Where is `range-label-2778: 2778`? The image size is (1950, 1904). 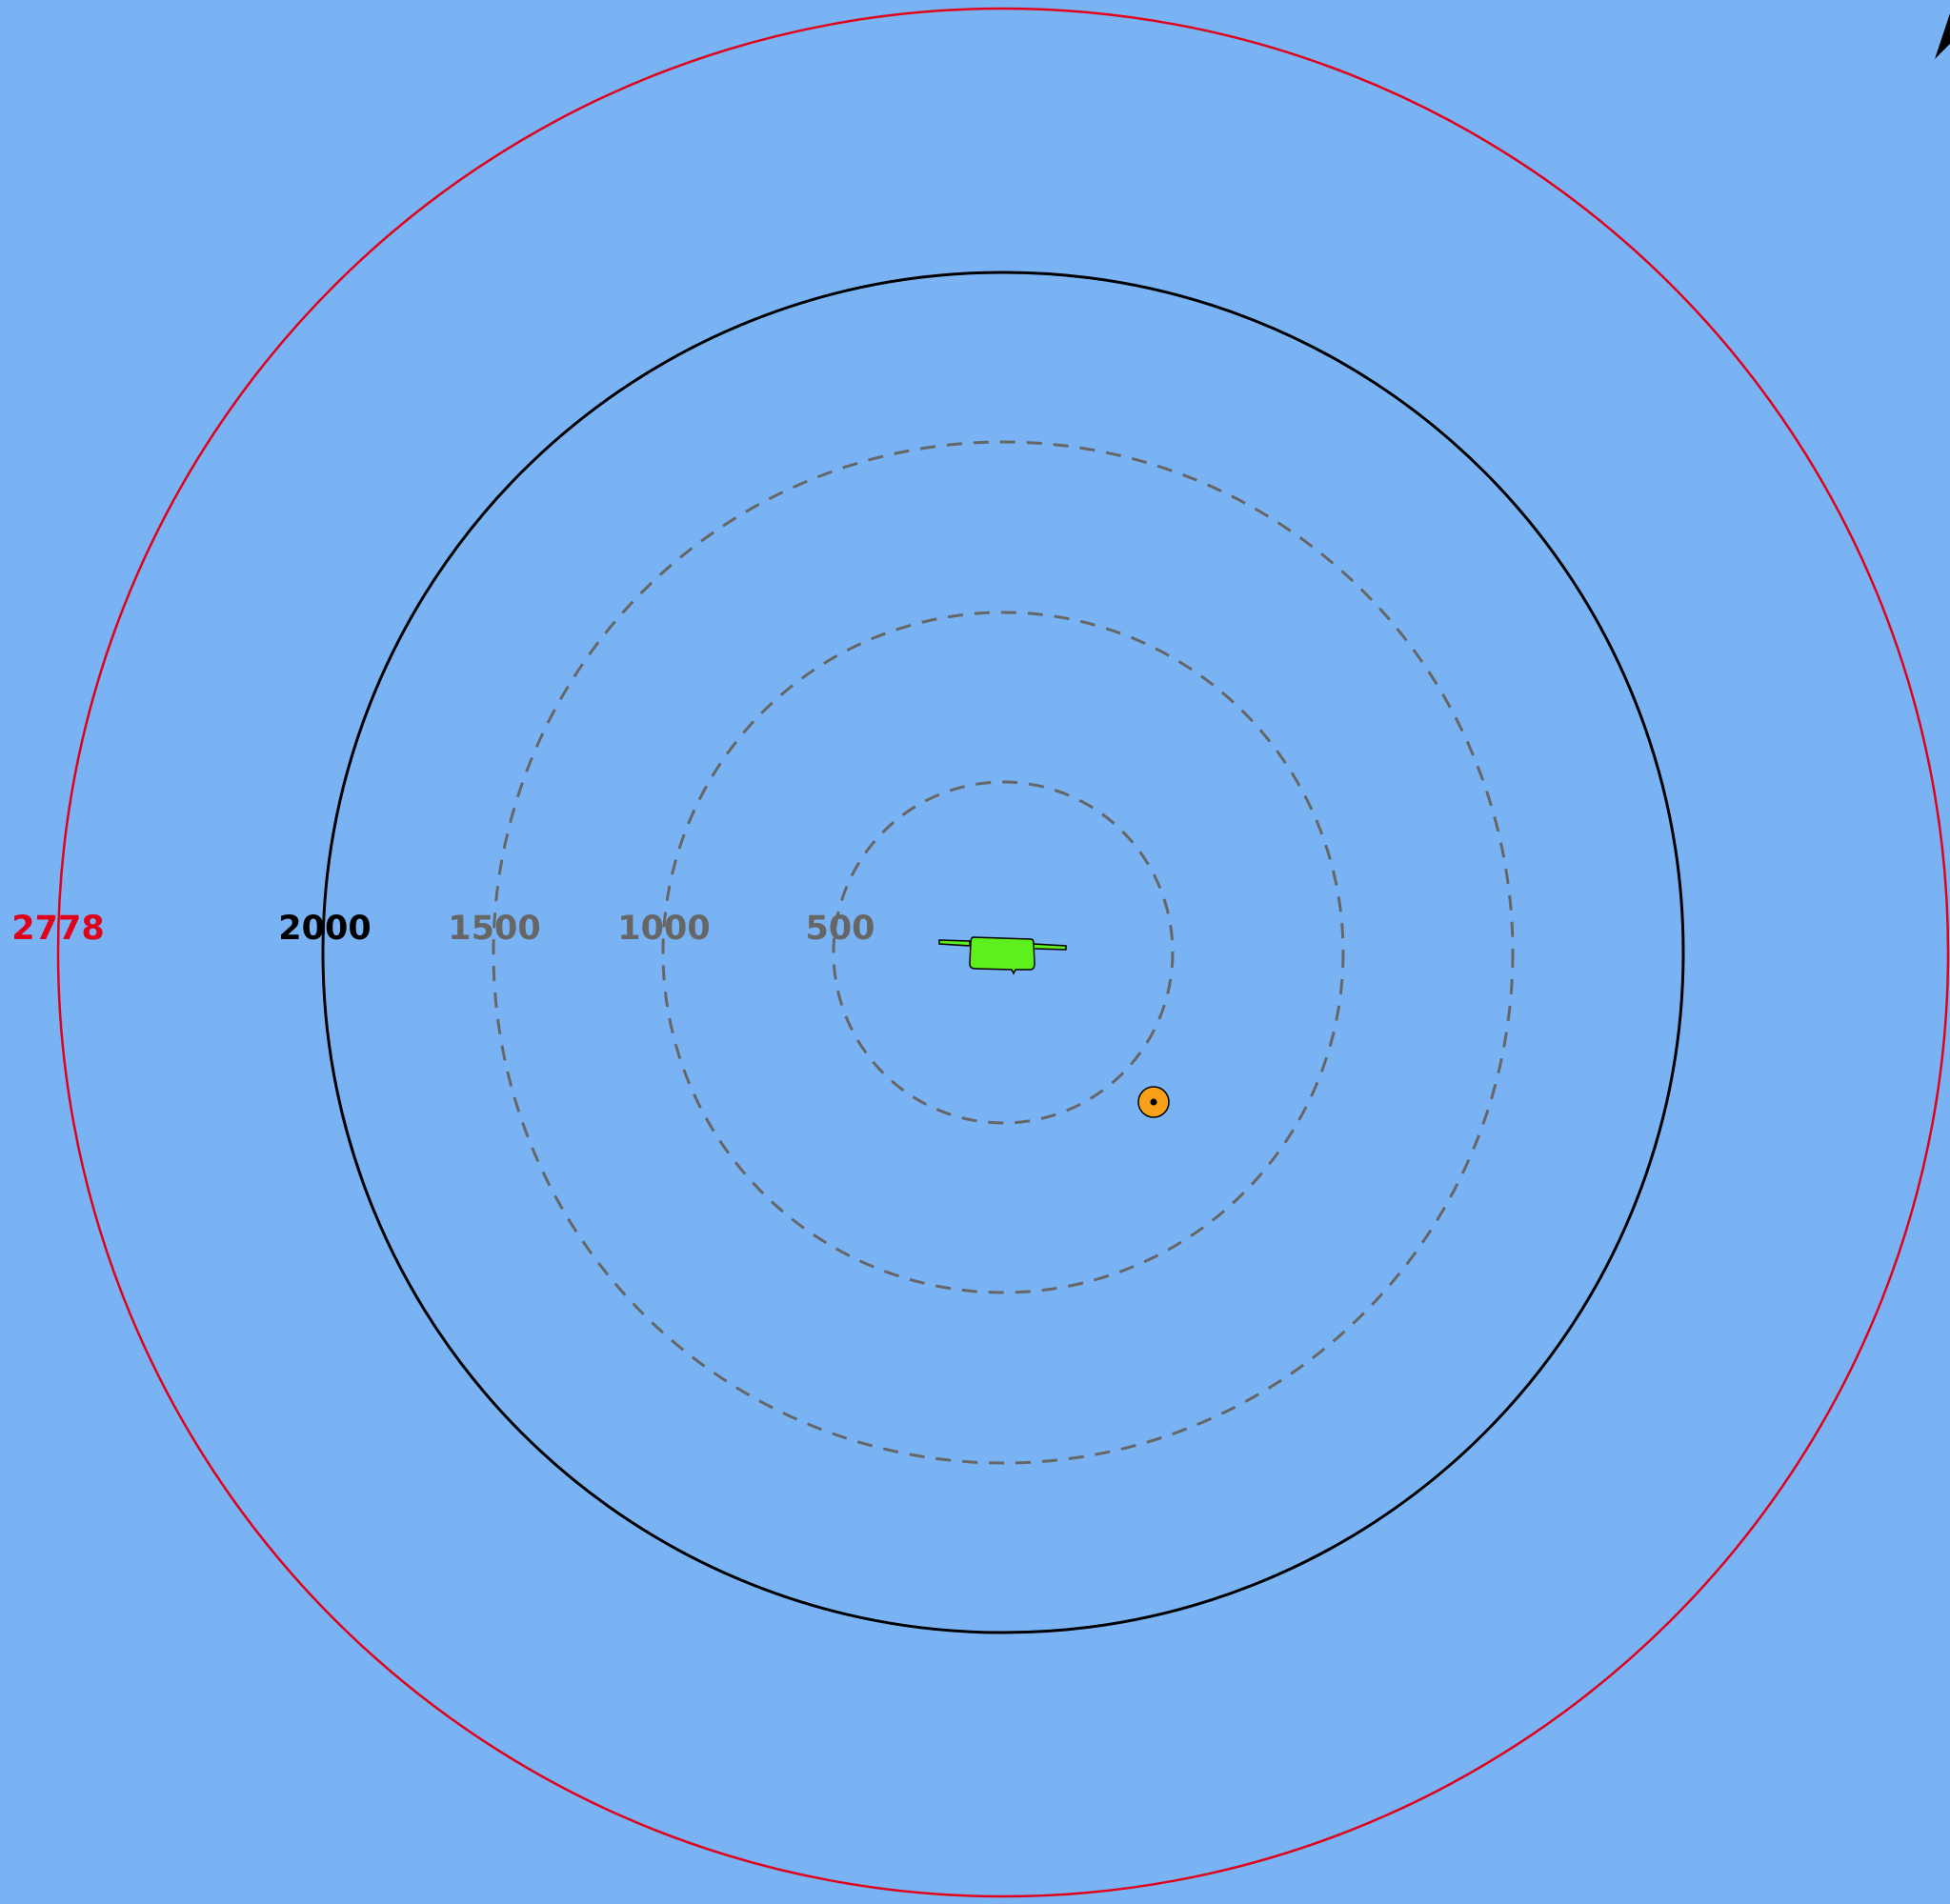 range-label-2778: 2778 is located at coordinates (58, 929).